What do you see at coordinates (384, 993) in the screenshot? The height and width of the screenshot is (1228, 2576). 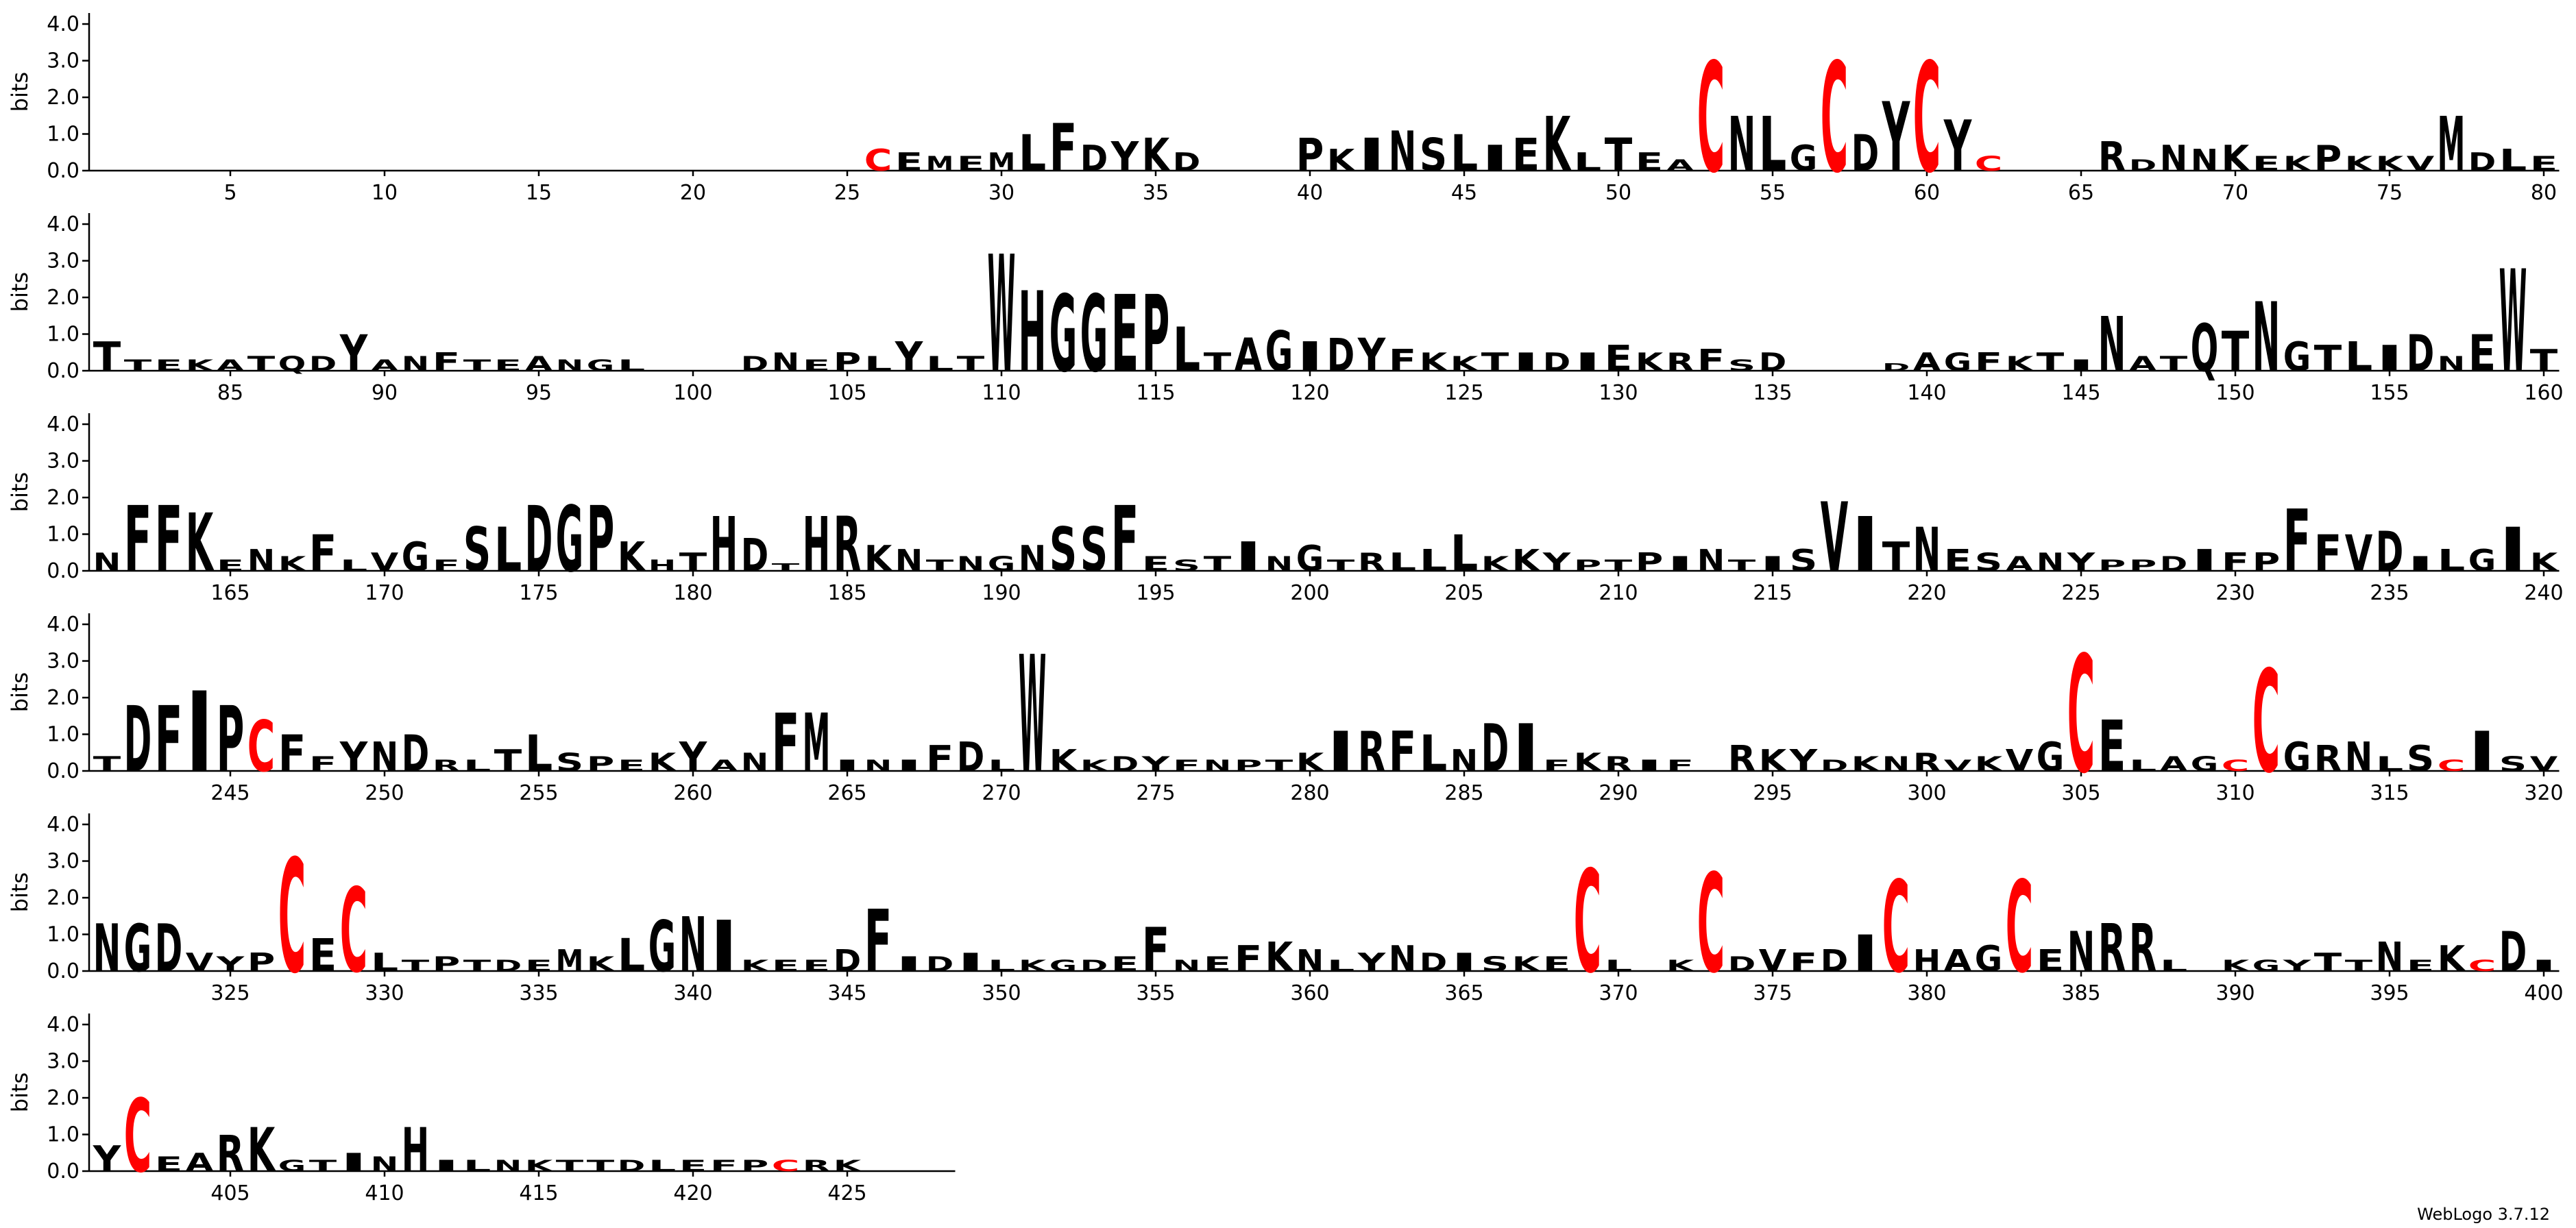 I see `x-tick-label: 330` at bounding box center [384, 993].